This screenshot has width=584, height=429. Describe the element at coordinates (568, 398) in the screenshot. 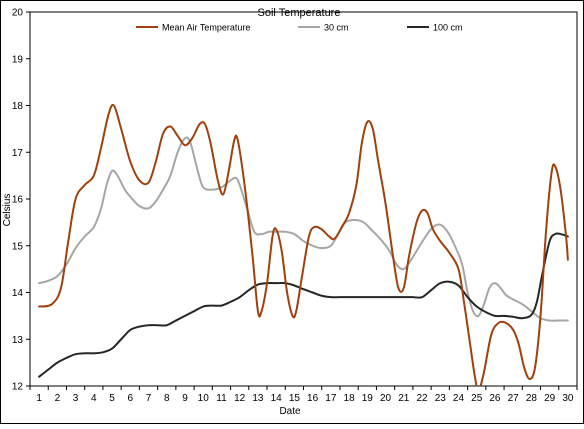

I see `x-tick-label: 30` at that location.